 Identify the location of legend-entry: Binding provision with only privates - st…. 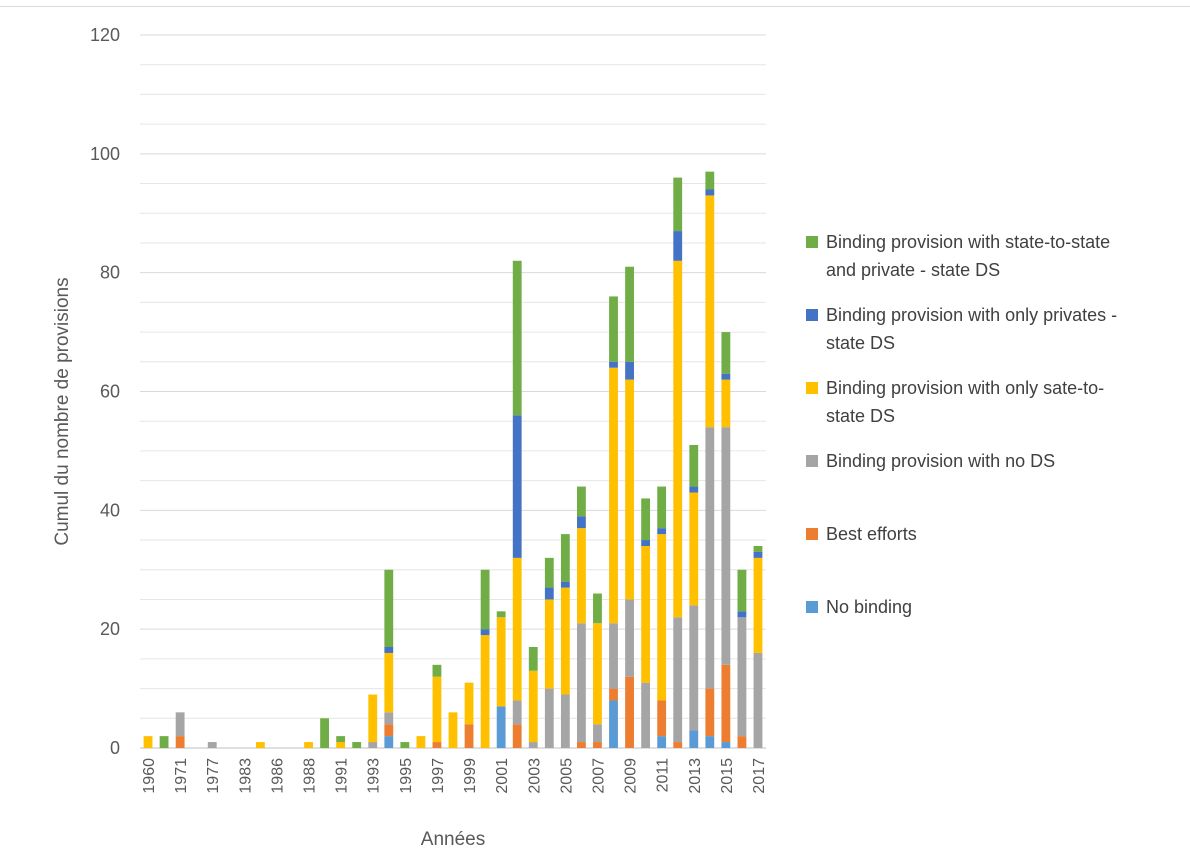
(961, 329).